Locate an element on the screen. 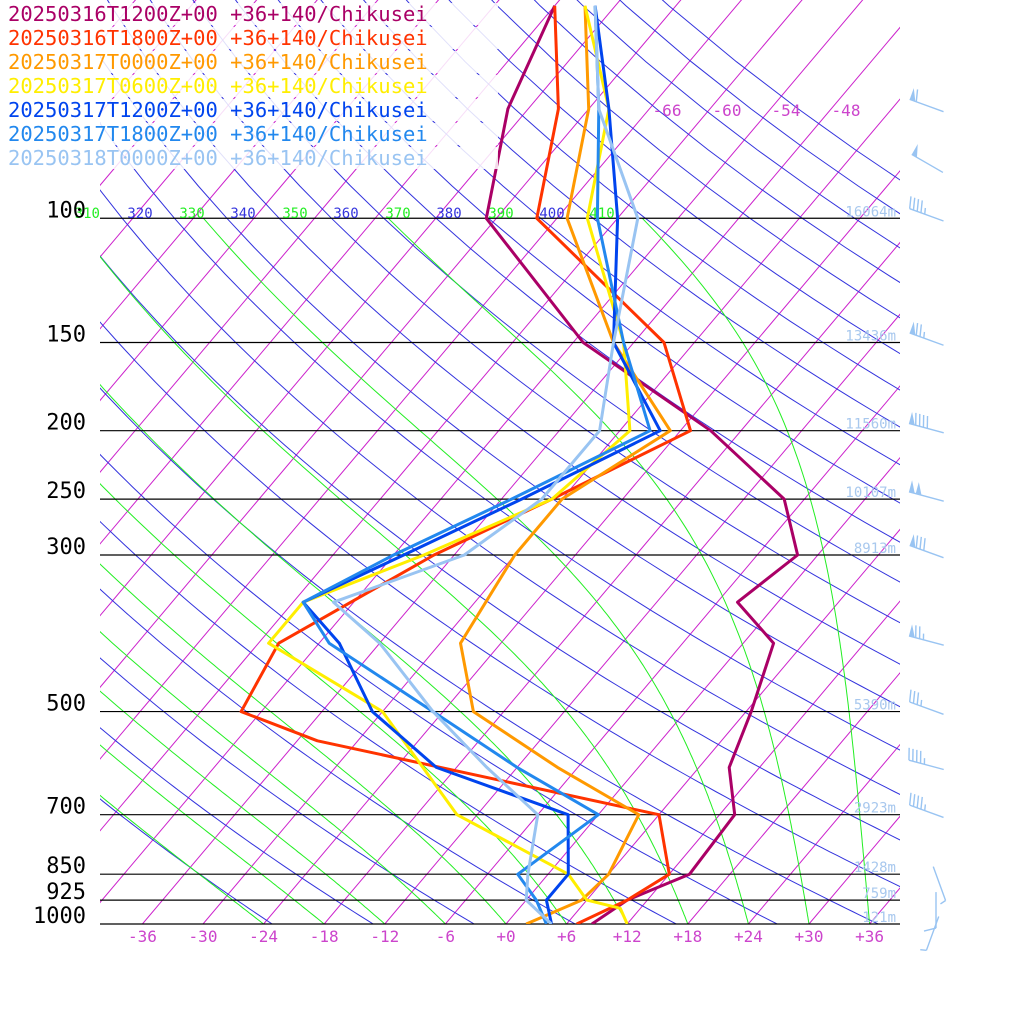 This screenshot has width=1024, height=1024. x-tick-label: +24 is located at coordinates (748, 936).